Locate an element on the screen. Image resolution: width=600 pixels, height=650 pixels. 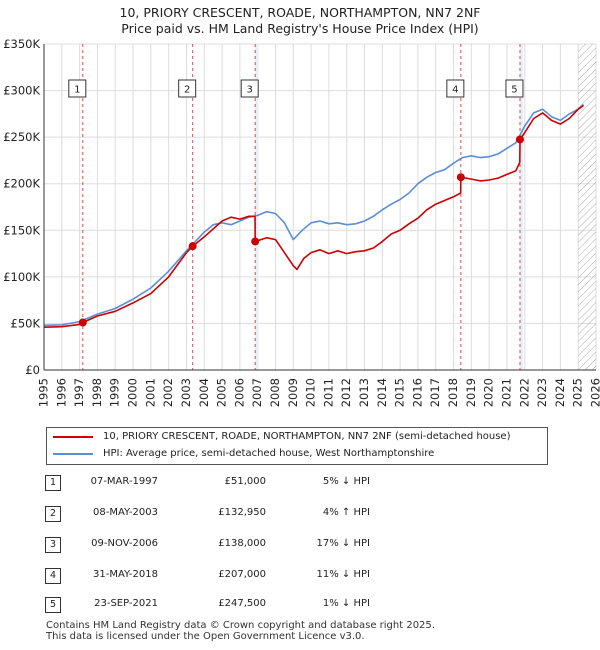
sale-price: £138,000 is located at coordinates (242, 543).